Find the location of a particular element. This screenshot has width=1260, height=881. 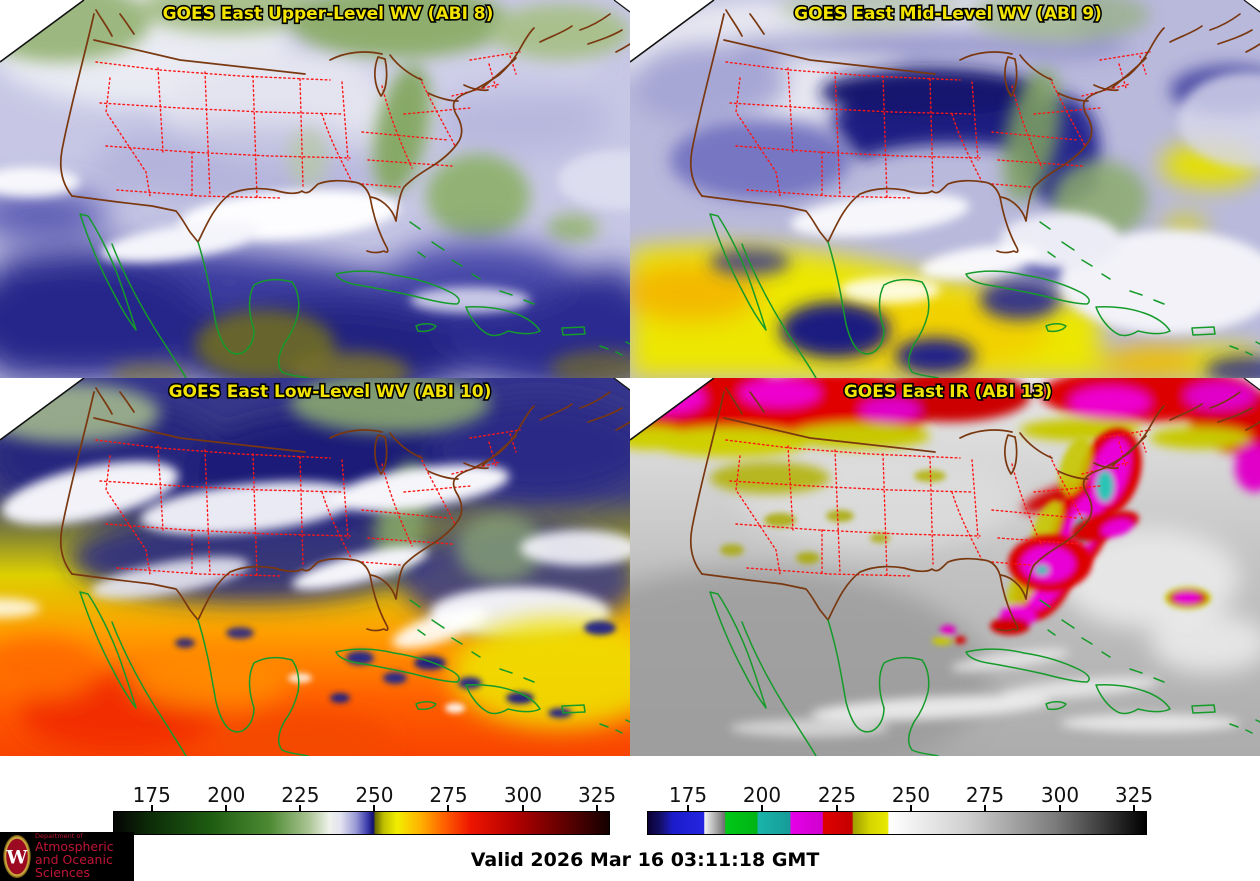

panel-title-low-wv: GOES East Low-Level WV (ABI 10) is located at coordinates (330, 392).